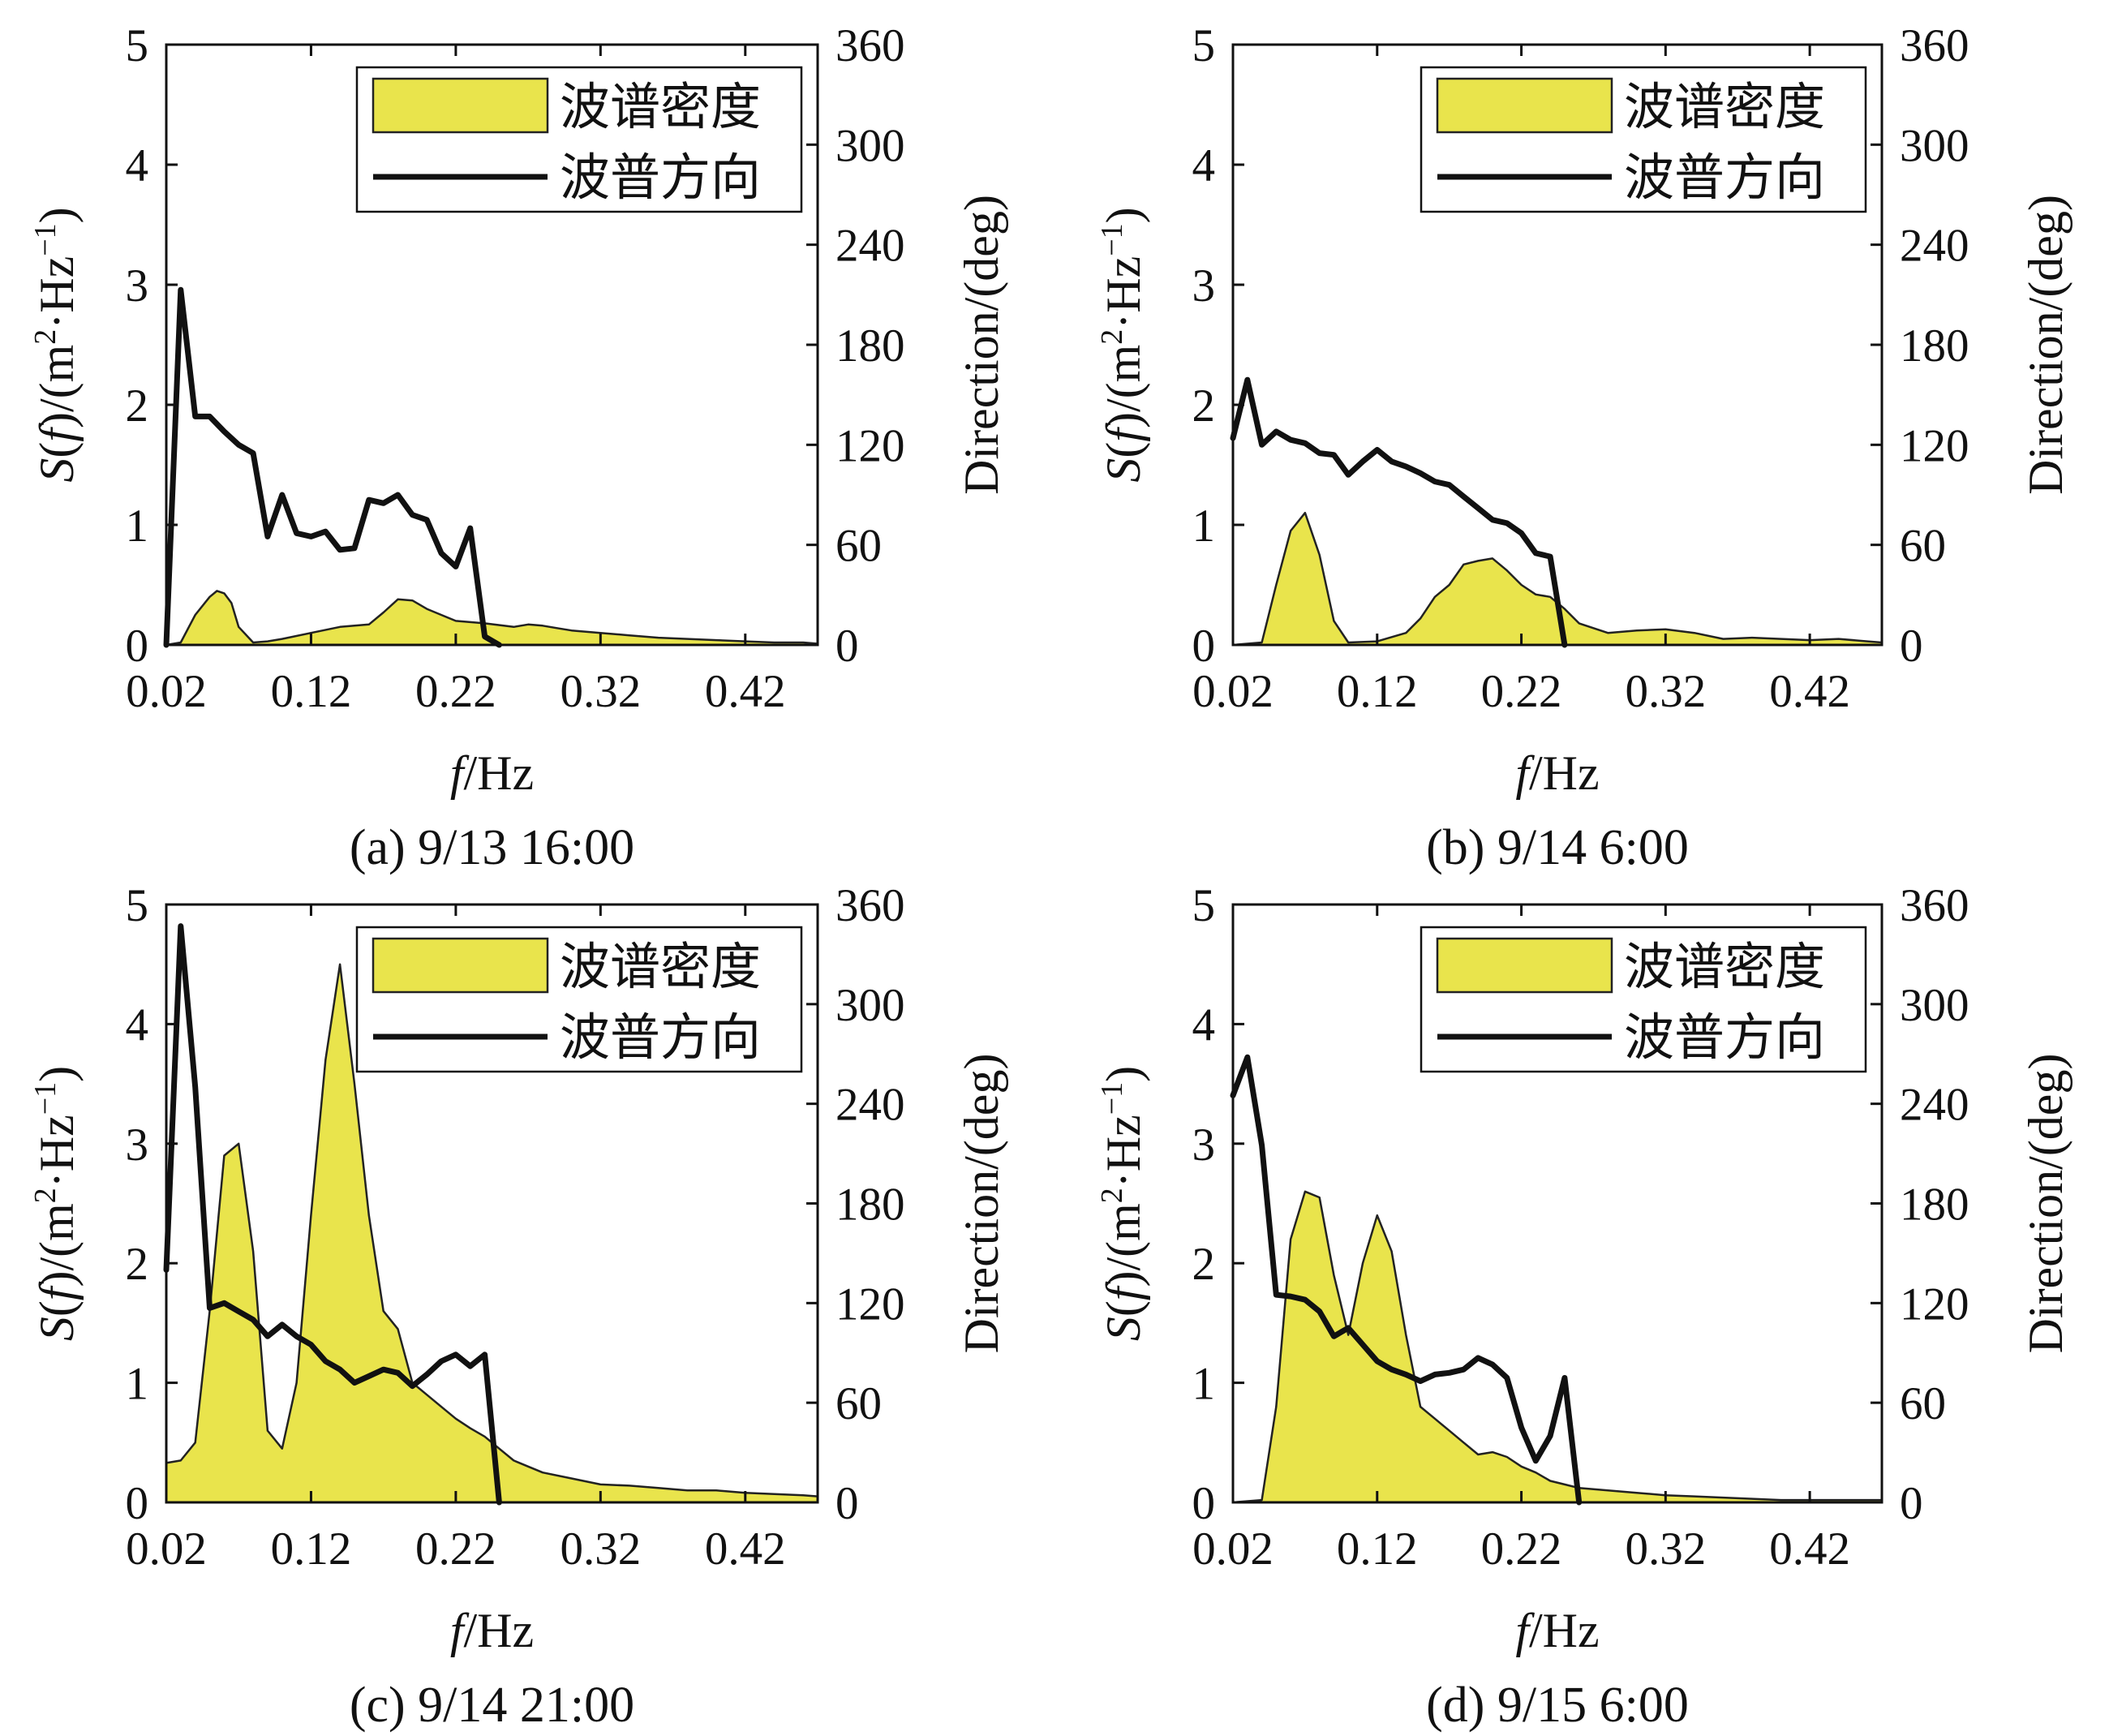  Describe the element at coordinates (1557, 1705) in the screenshot. I see `panel-caption: (d) 9/15 6:00` at that location.